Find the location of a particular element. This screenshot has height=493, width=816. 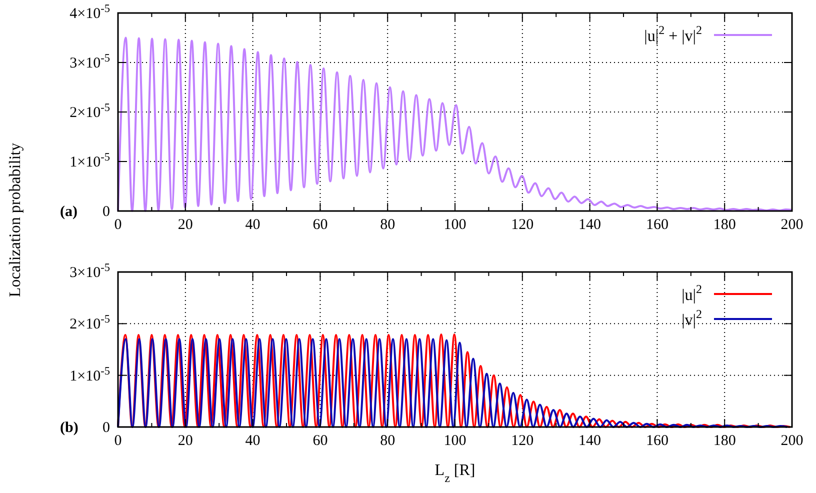

legend-label: |u|$^{2}$ is located at coordinates (692, 293).